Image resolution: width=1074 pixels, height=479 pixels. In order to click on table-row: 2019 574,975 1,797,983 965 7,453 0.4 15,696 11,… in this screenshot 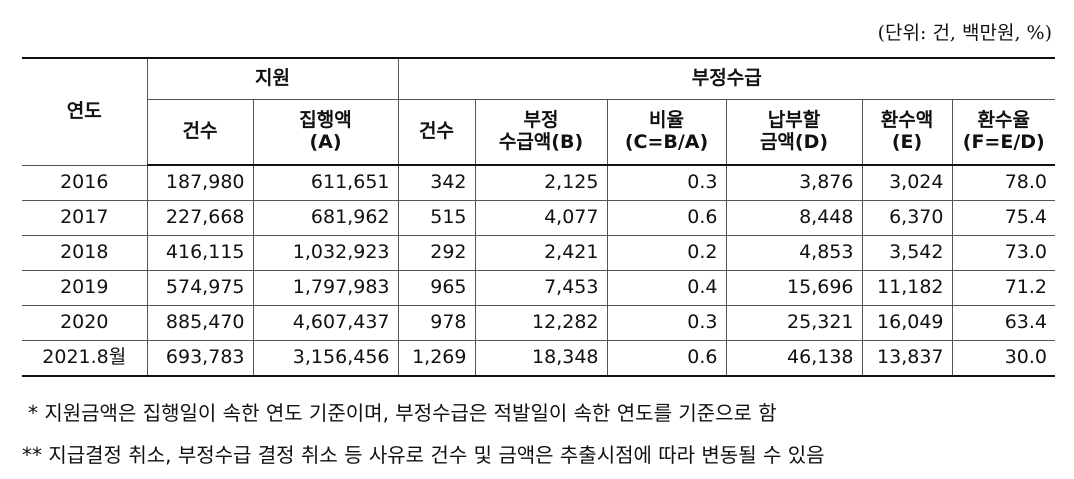, I will do `click(538, 288)`.